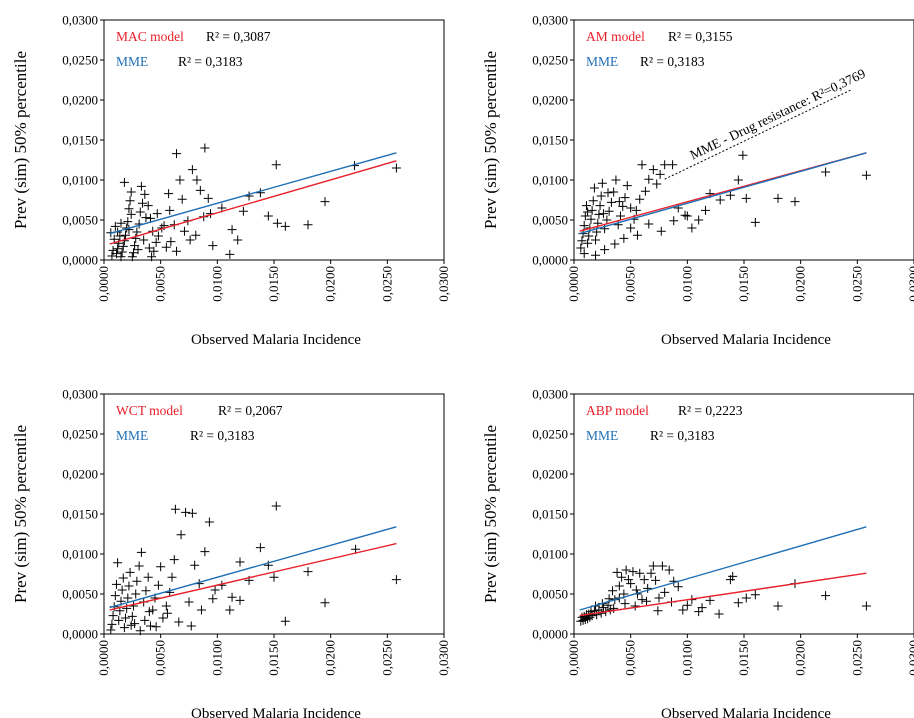  What do you see at coordinates (617, 410) in the screenshot?
I see `legend-series-name: ABP model` at bounding box center [617, 410].